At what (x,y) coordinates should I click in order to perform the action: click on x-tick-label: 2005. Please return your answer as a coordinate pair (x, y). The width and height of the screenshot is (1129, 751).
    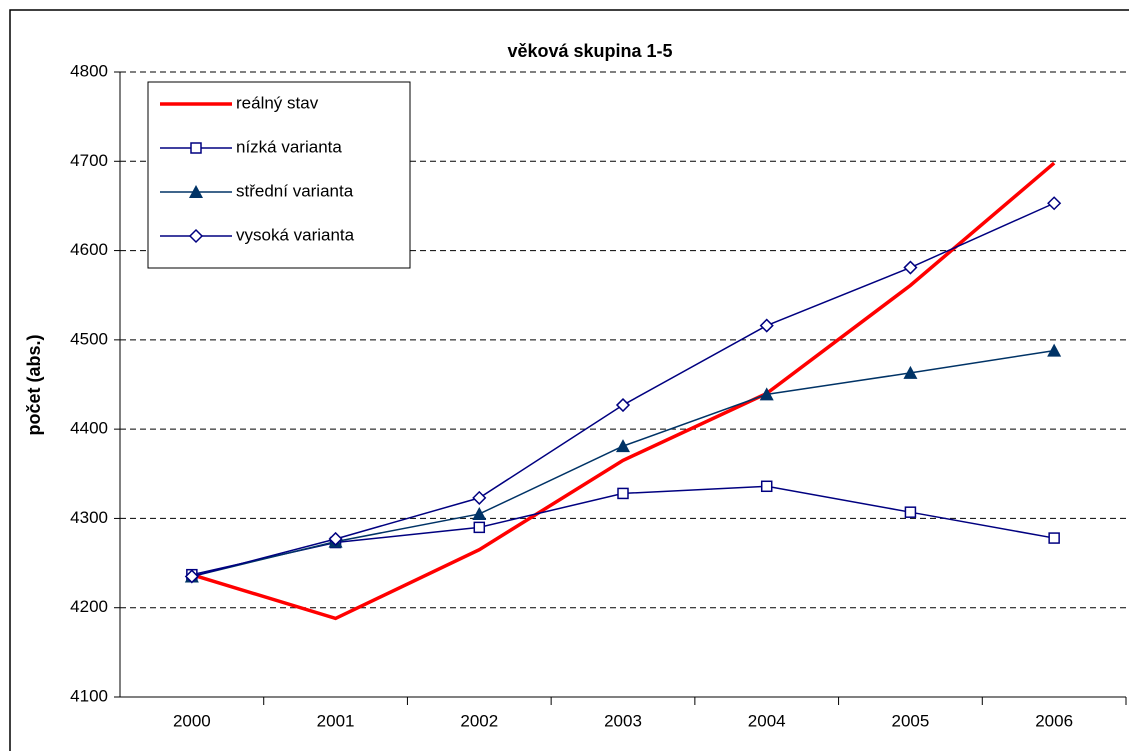
    Looking at the image, I should click on (911, 720).